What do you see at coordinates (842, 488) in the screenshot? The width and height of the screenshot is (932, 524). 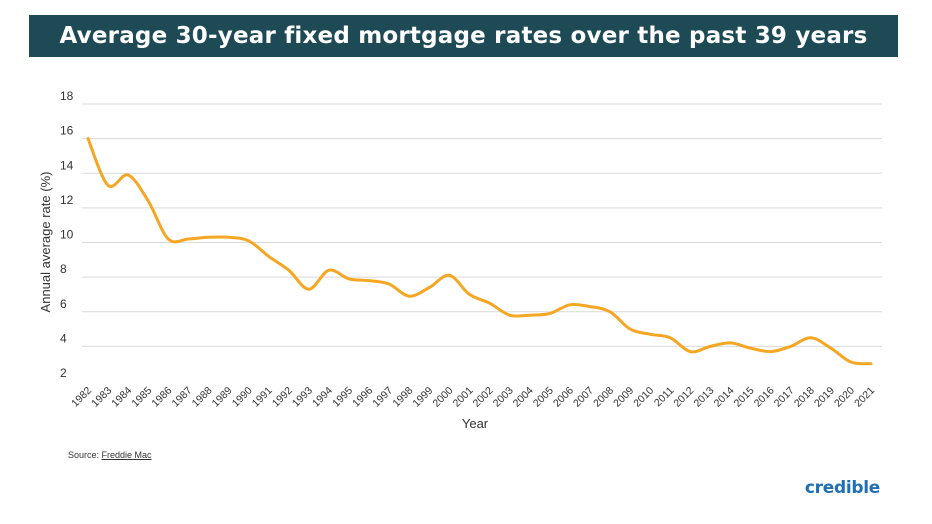 I see `brand-logo: credible` at bounding box center [842, 488].